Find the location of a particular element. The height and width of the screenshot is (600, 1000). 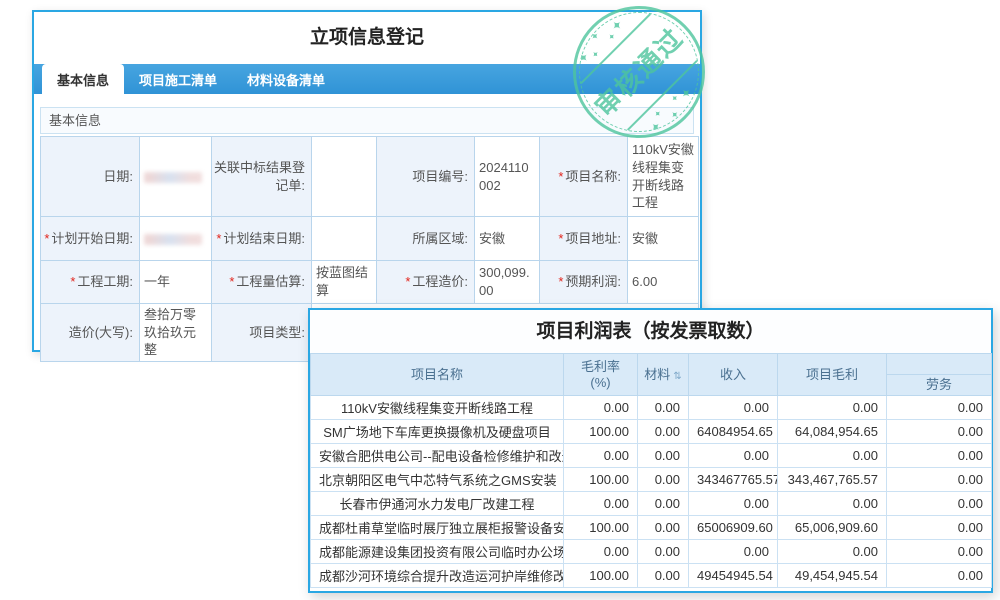

gross-profit-cell: 65,006,909.60 is located at coordinates (832, 527).